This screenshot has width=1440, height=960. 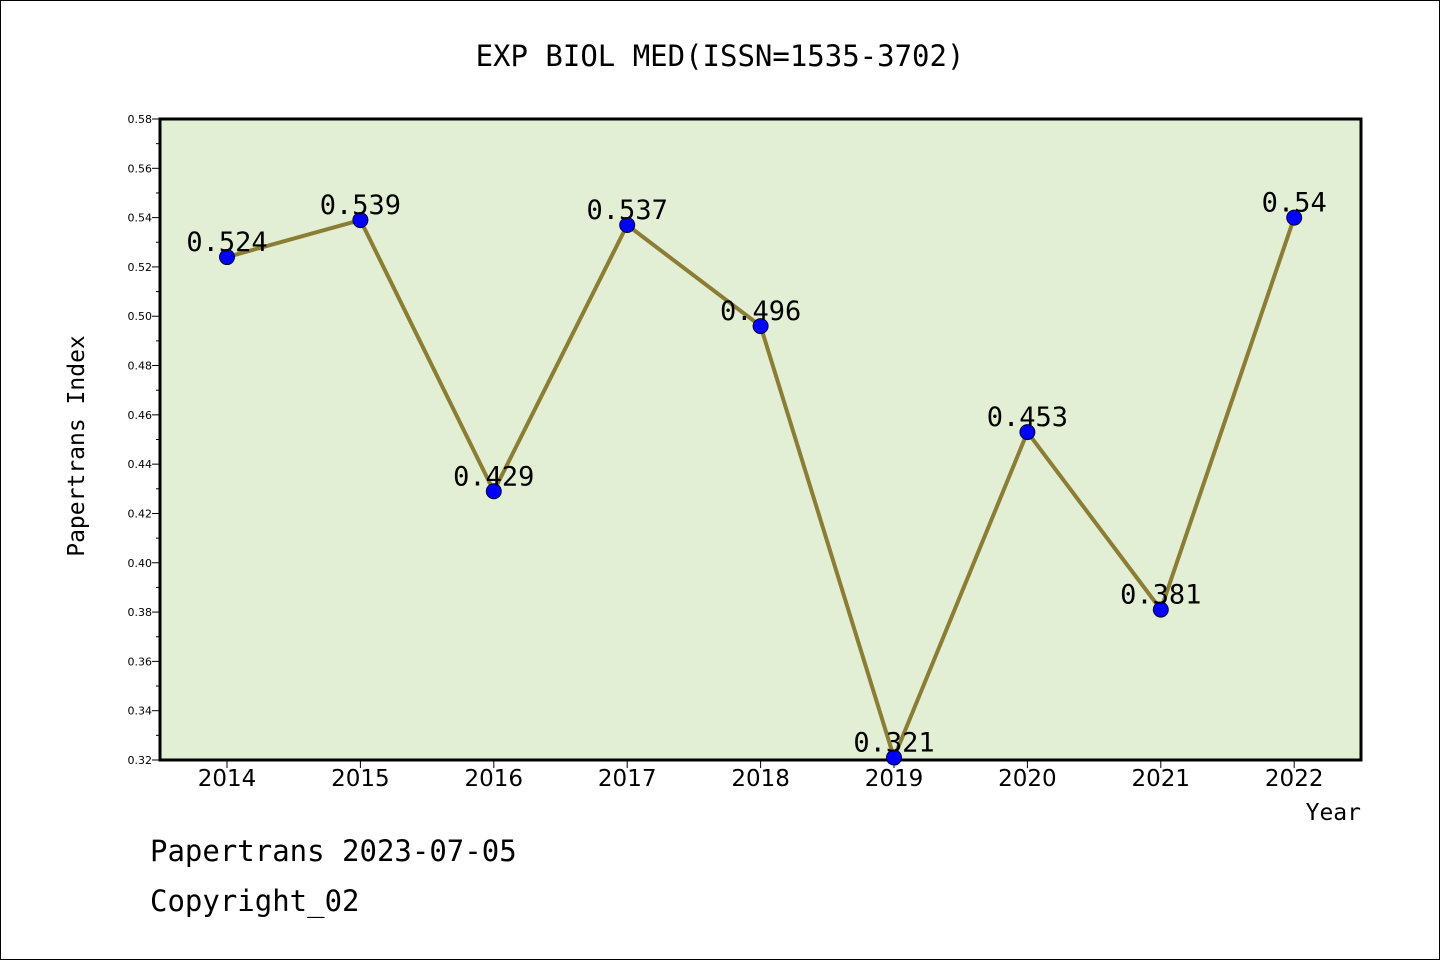 I want to click on data-label-2018: 0.496, so click(x=760, y=311).